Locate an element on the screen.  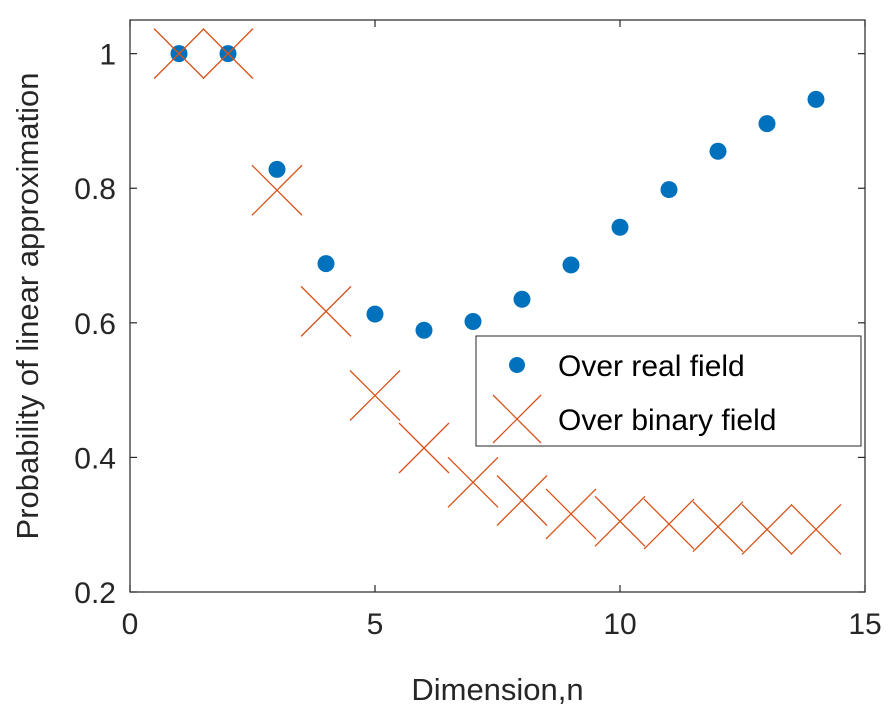
legend-label-binary-field: Over binary field is located at coordinates (667, 420).